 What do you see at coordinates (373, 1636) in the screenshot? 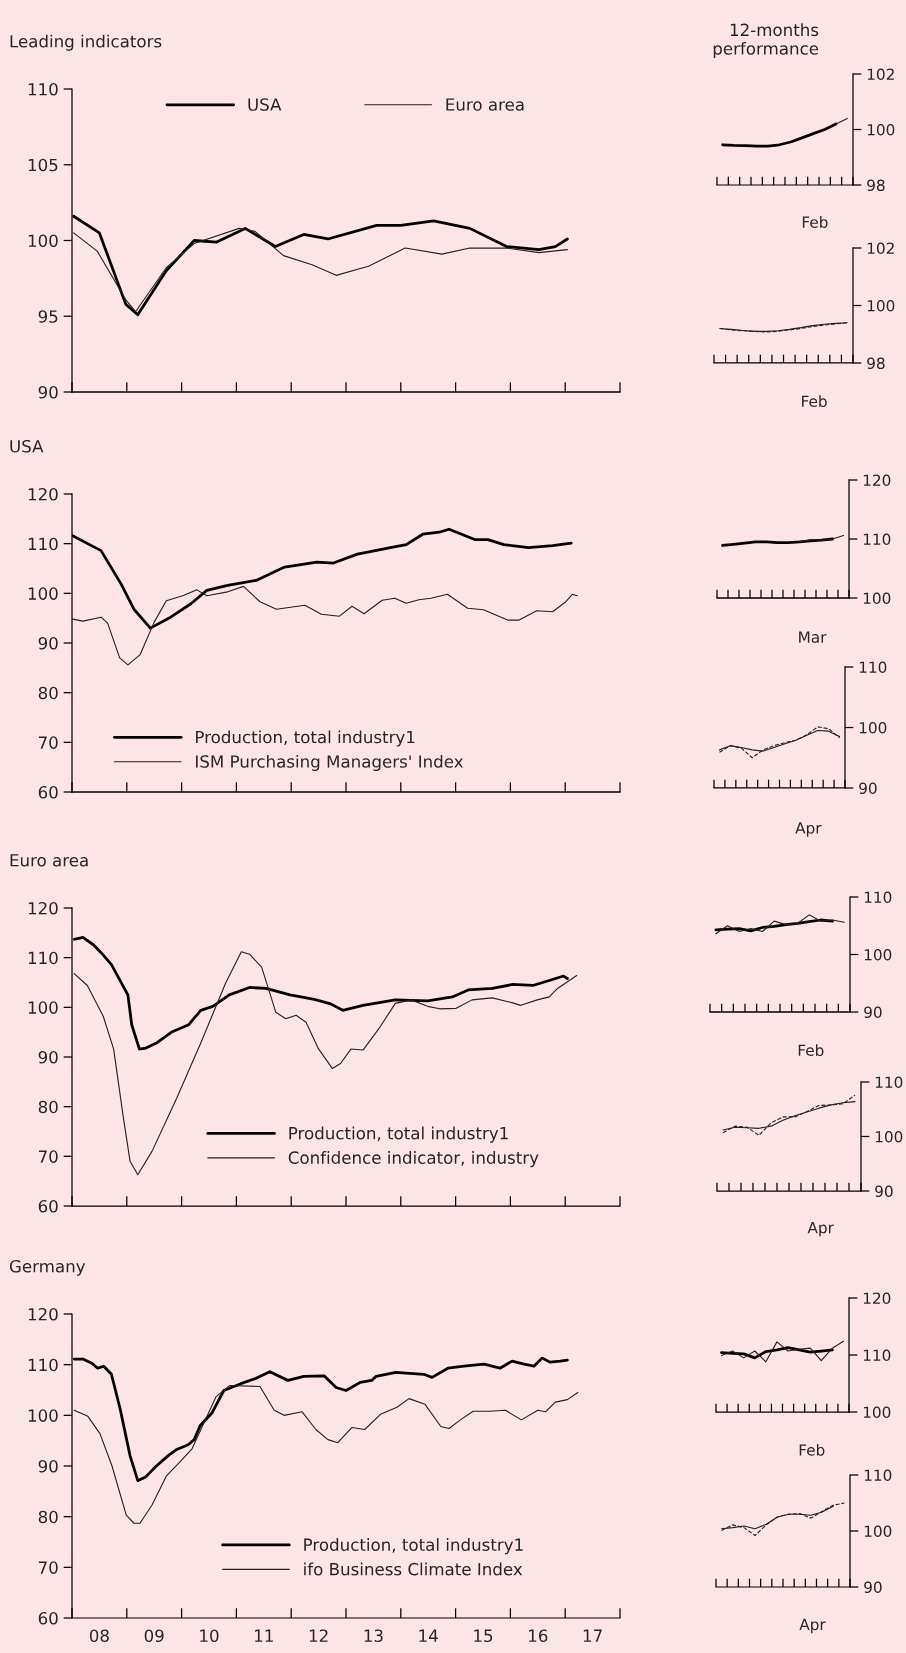
I see `x-tick-label: 13` at bounding box center [373, 1636].